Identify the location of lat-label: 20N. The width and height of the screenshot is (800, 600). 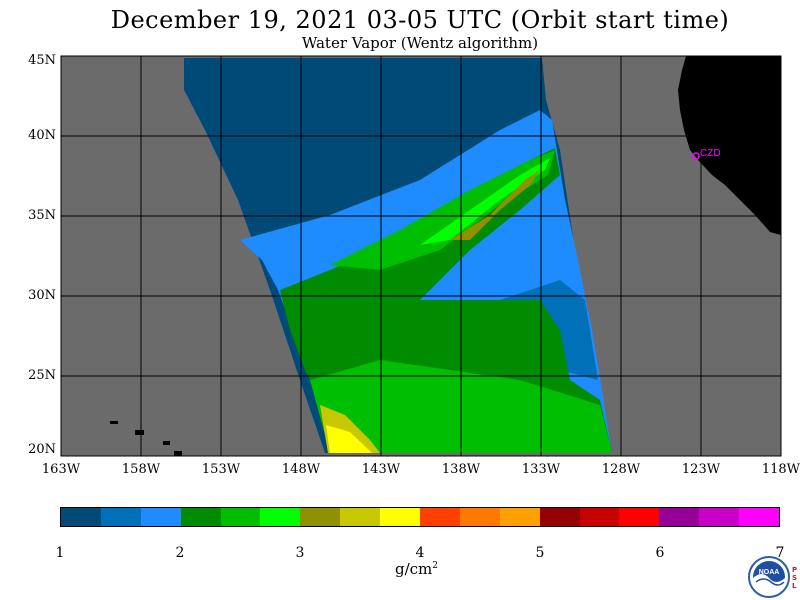
(42, 449).